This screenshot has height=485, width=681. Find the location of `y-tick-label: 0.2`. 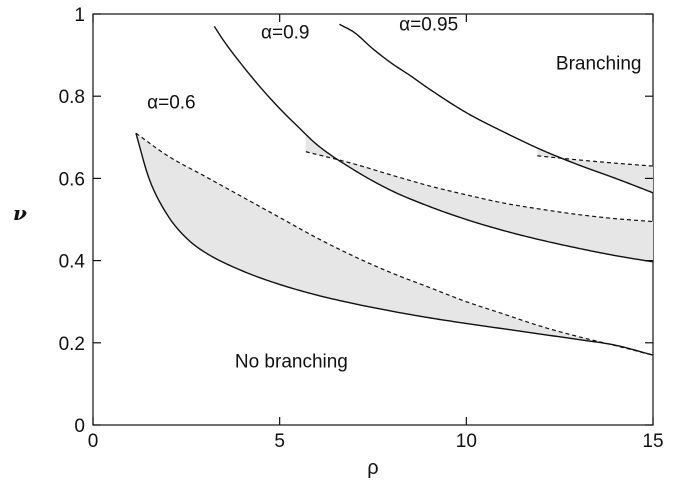

y-tick-label: 0.2 is located at coordinates (72, 344).